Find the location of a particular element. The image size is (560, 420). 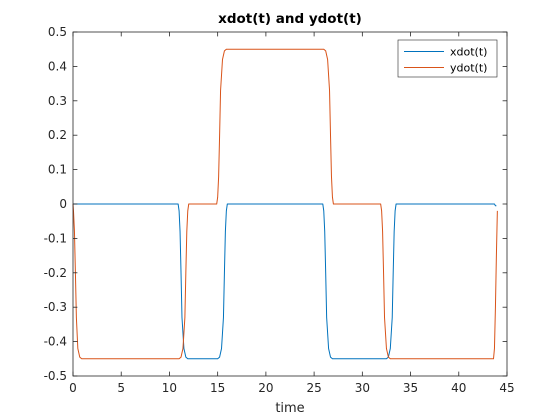

y-tick-label: 0.3 is located at coordinates (57, 101).